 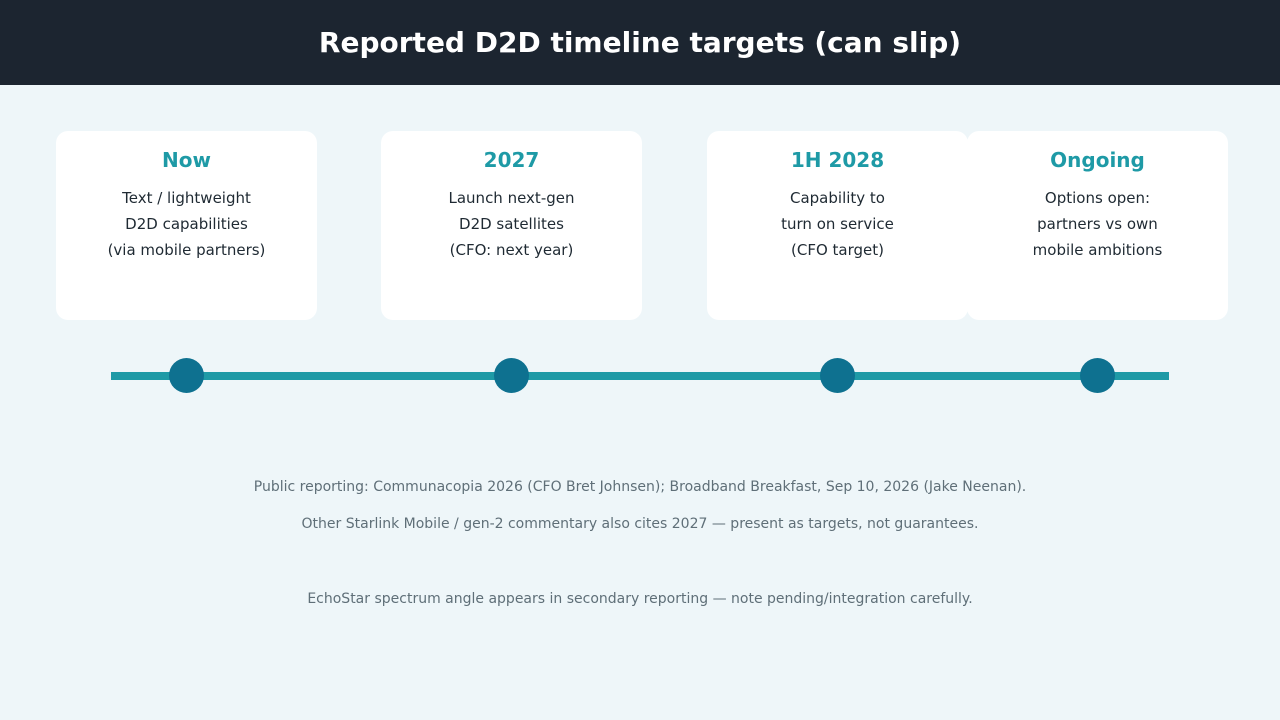 What do you see at coordinates (511, 198) in the screenshot?
I see `milestone-line: Launch next-gen` at bounding box center [511, 198].